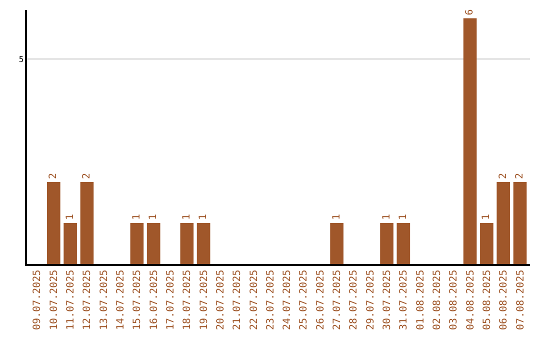 This screenshot has width=540, height=340. What do you see at coordinates (354, 300) in the screenshot?
I see `x-tick-label: 28.07.2025` at bounding box center [354, 300].